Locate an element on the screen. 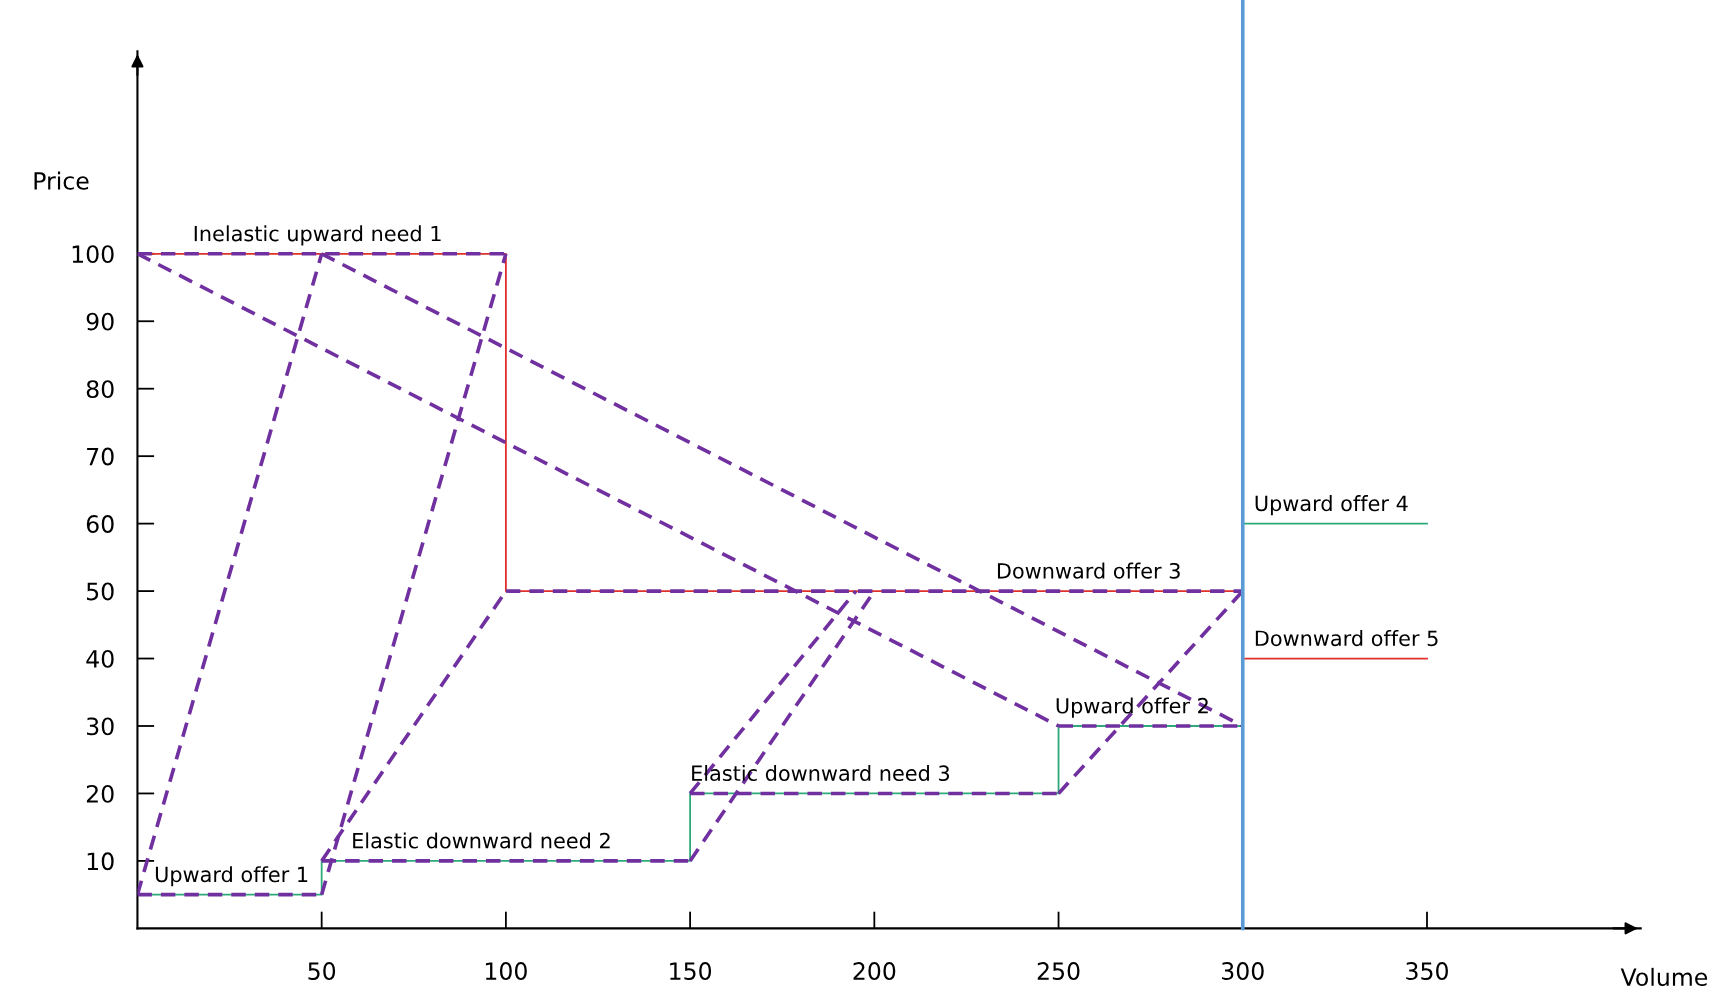  x-tick-label: 50 is located at coordinates (322, 971).